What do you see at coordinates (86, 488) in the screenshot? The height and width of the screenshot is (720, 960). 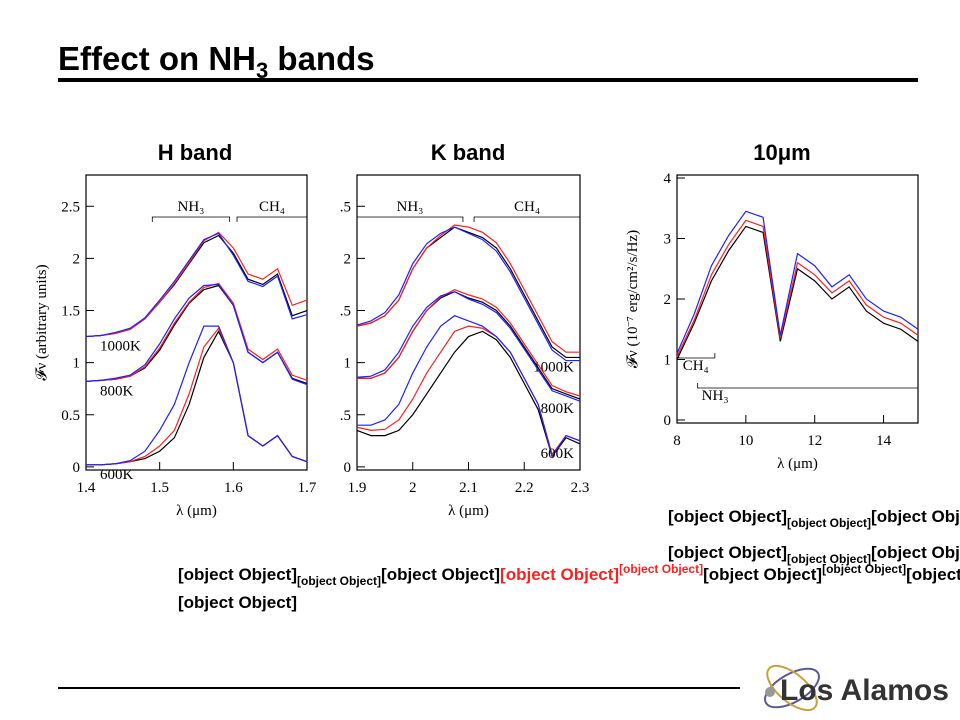 I see `x-tick-label: 1.4` at bounding box center [86, 488].